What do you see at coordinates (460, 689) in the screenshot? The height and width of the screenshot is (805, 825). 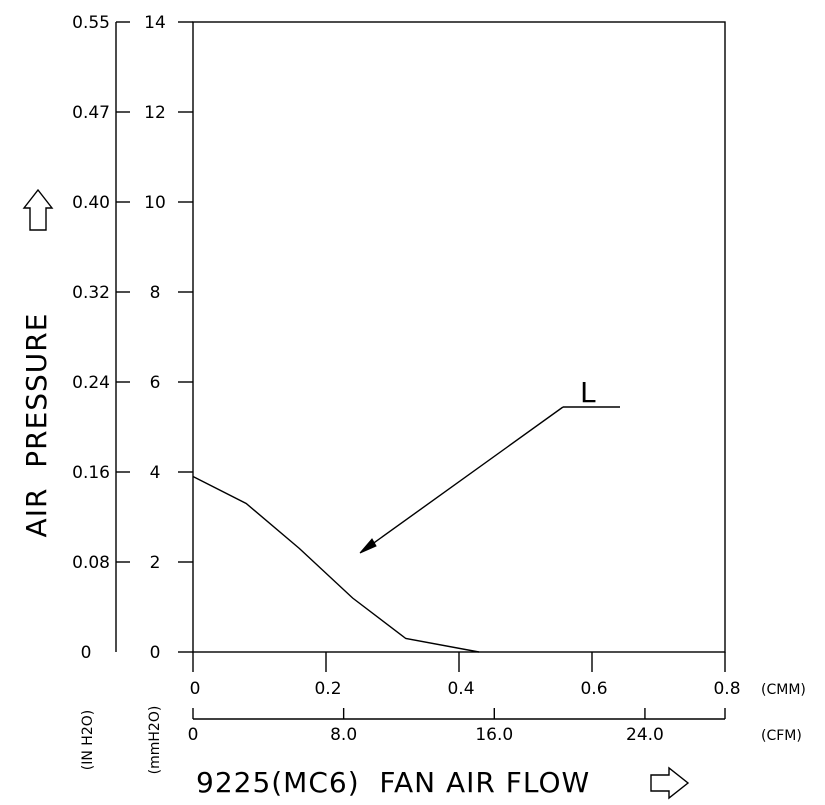 I see `x-tick-label-cmm: 0.4` at bounding box center [460, 689].